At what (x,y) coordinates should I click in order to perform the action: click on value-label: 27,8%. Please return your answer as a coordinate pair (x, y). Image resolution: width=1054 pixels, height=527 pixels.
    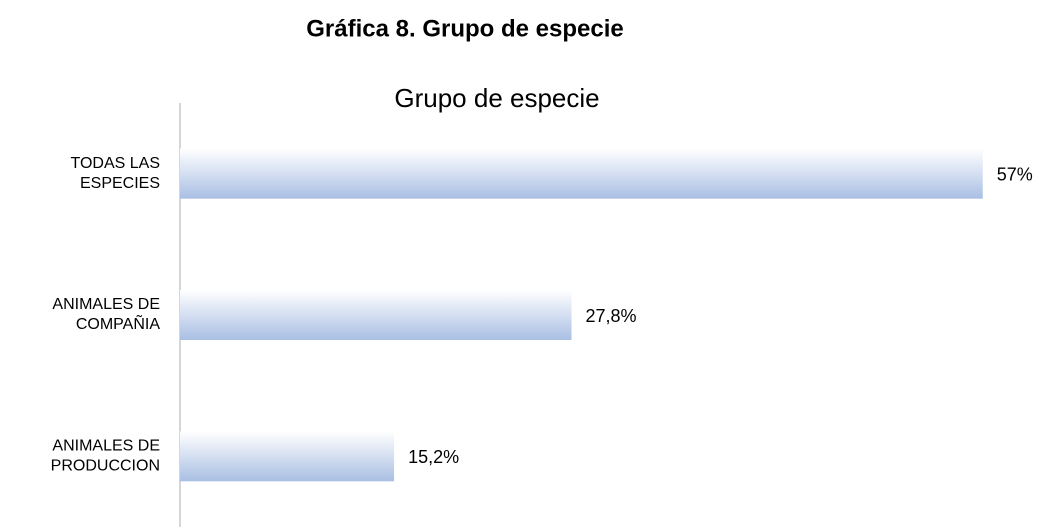
    Looking at the image, I should click on (611, 316).